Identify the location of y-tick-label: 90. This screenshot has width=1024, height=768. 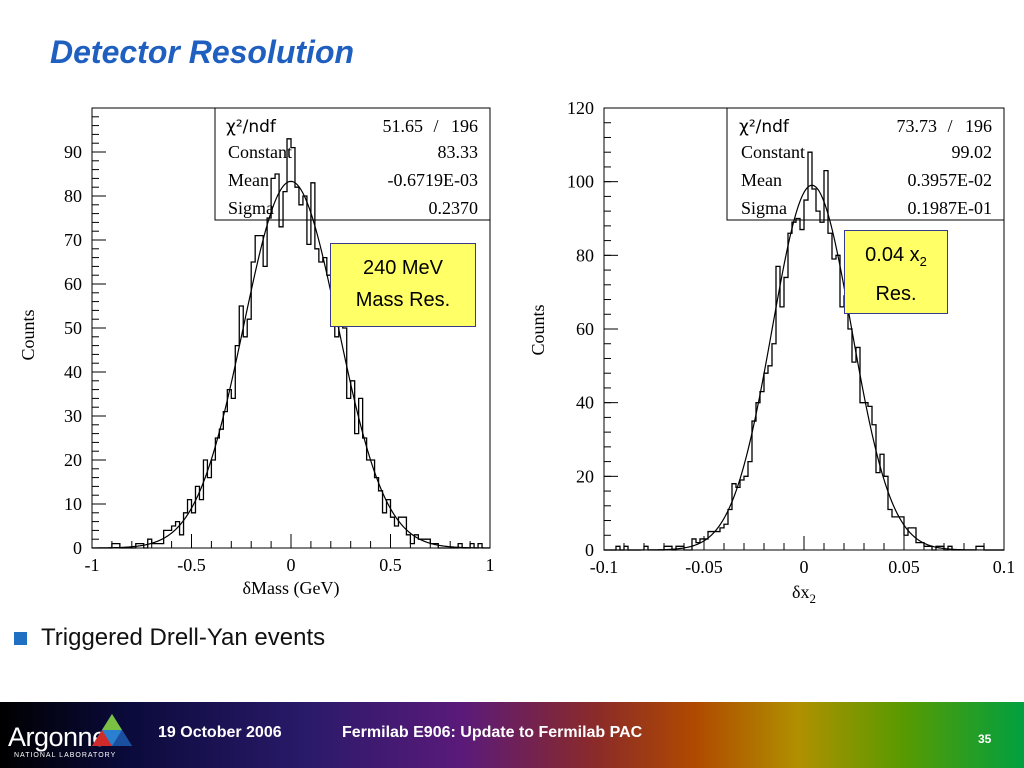
(73, 152).